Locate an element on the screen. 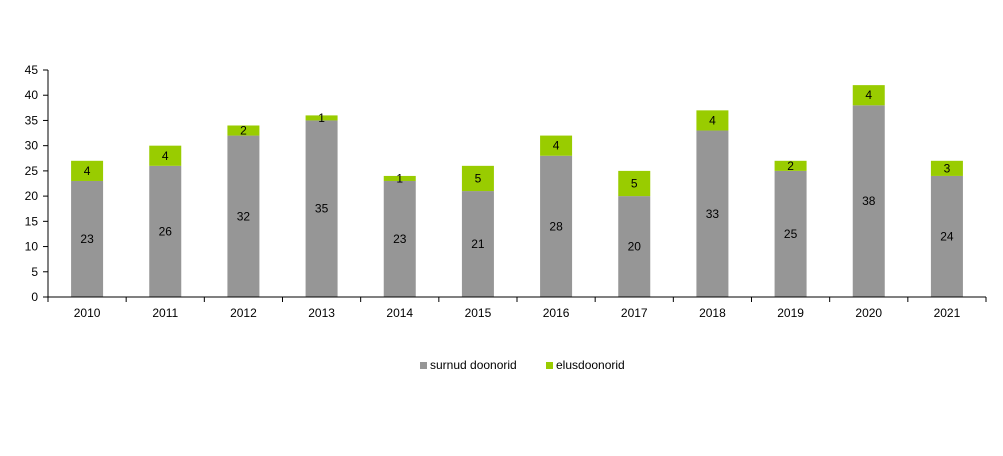 The width and height of the screenshot is (1003, 456). y-tick-label: 30 is located at coordinates (32, 146).